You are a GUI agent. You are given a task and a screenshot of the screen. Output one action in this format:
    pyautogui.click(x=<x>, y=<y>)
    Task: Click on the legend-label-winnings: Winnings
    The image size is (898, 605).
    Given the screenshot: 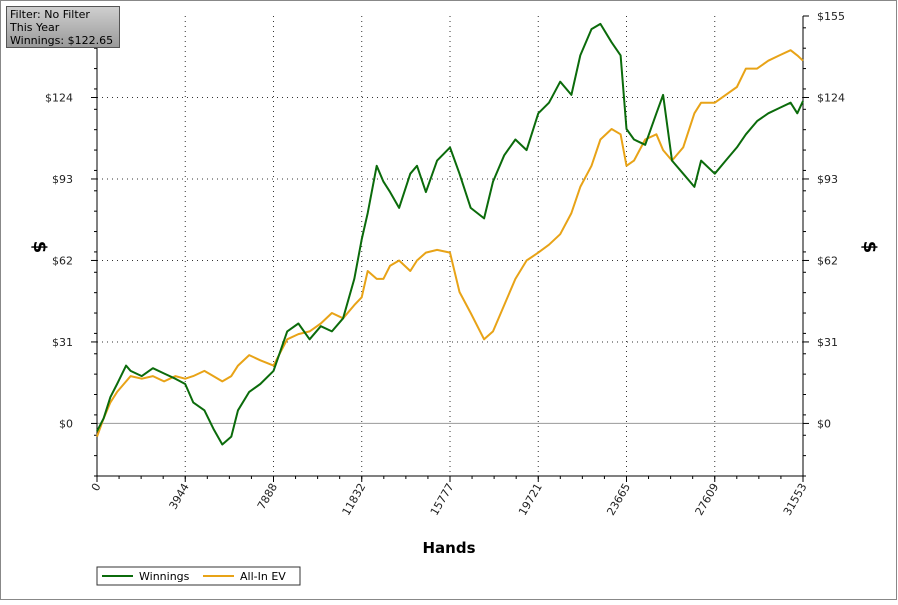 What is the action you would take?
    pyautogui.click(x=164, y=576)
    